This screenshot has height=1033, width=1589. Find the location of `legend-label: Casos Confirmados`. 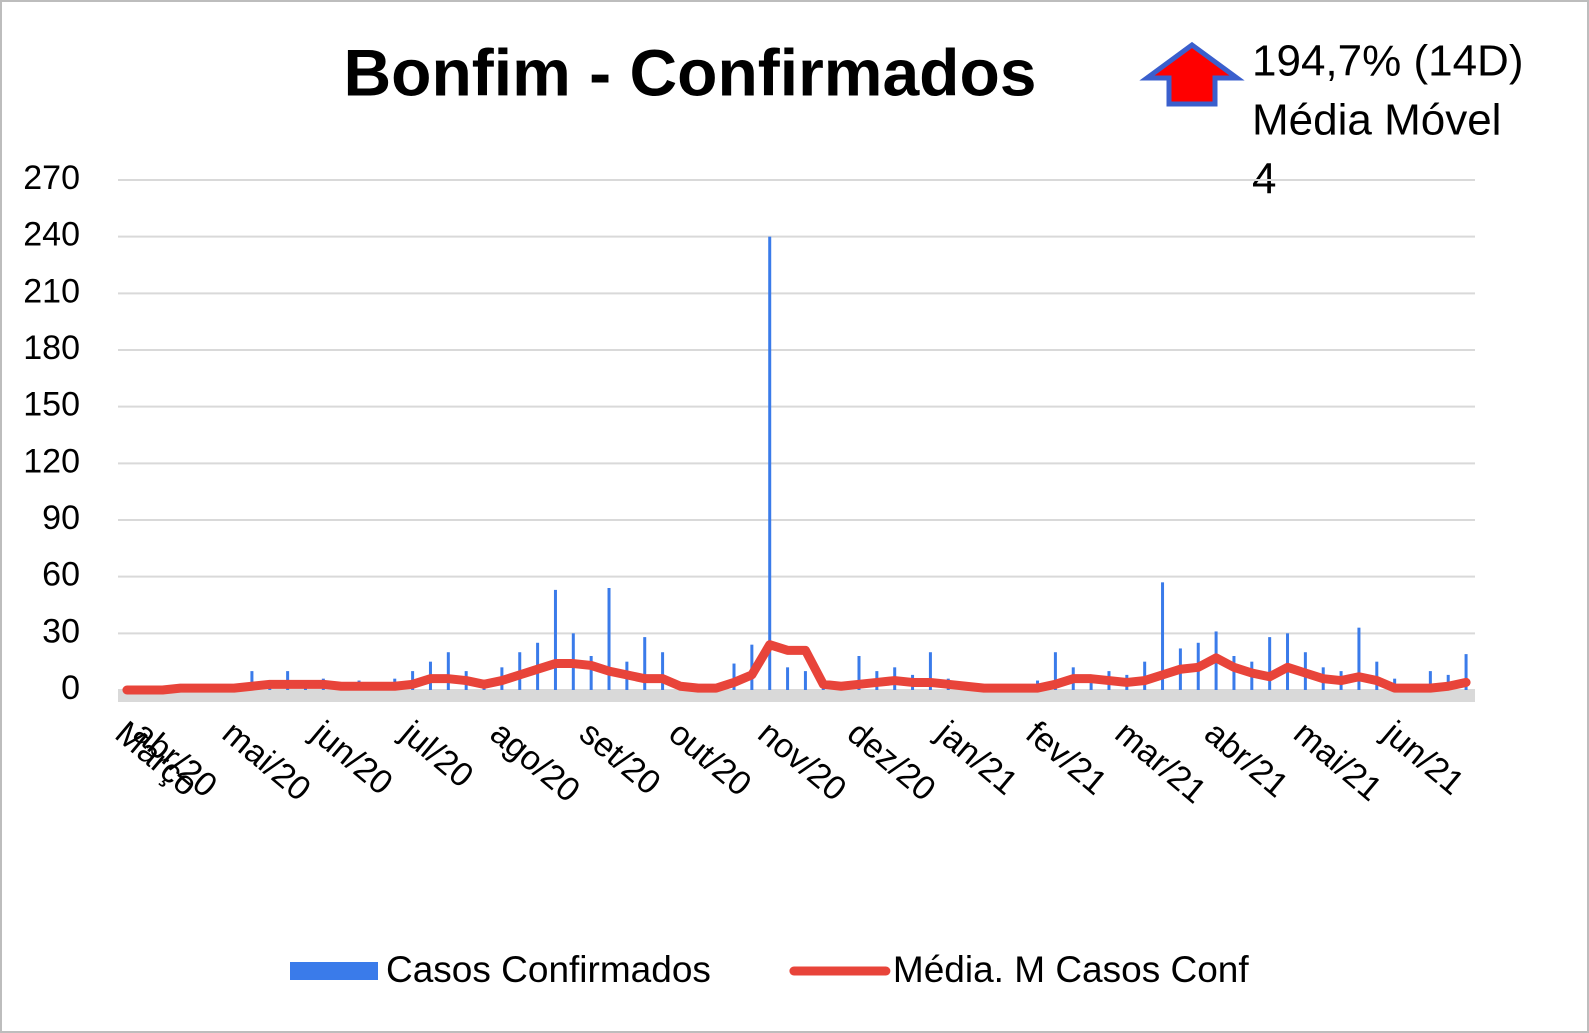

legend-label: Casos Confirmados is located at coordinates (548, 969).